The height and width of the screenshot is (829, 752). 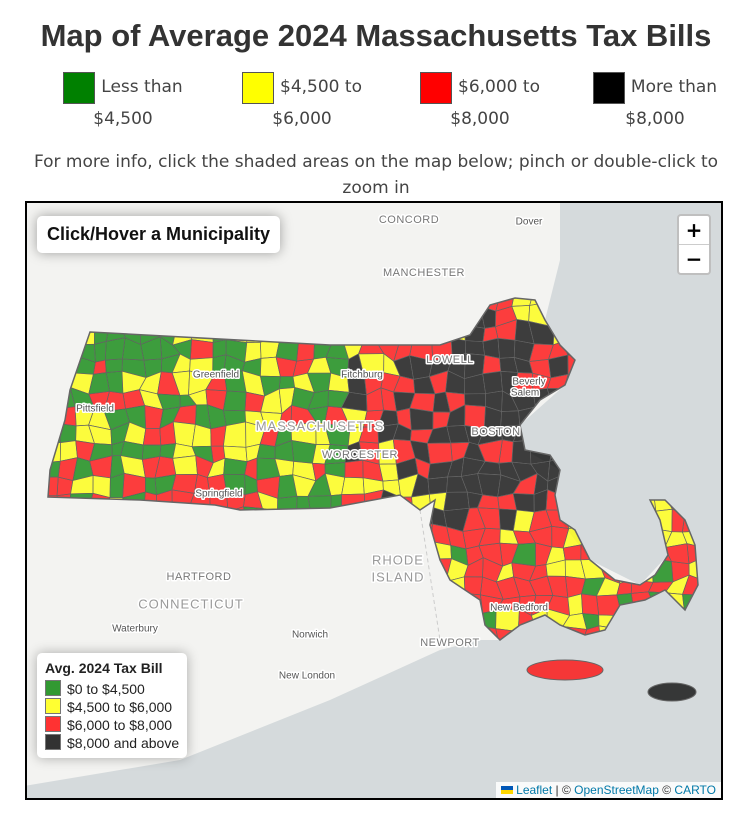 What do you see at coordinates (565, 670) in the screenshot?
I see `island` at bounding box center [565, 670].